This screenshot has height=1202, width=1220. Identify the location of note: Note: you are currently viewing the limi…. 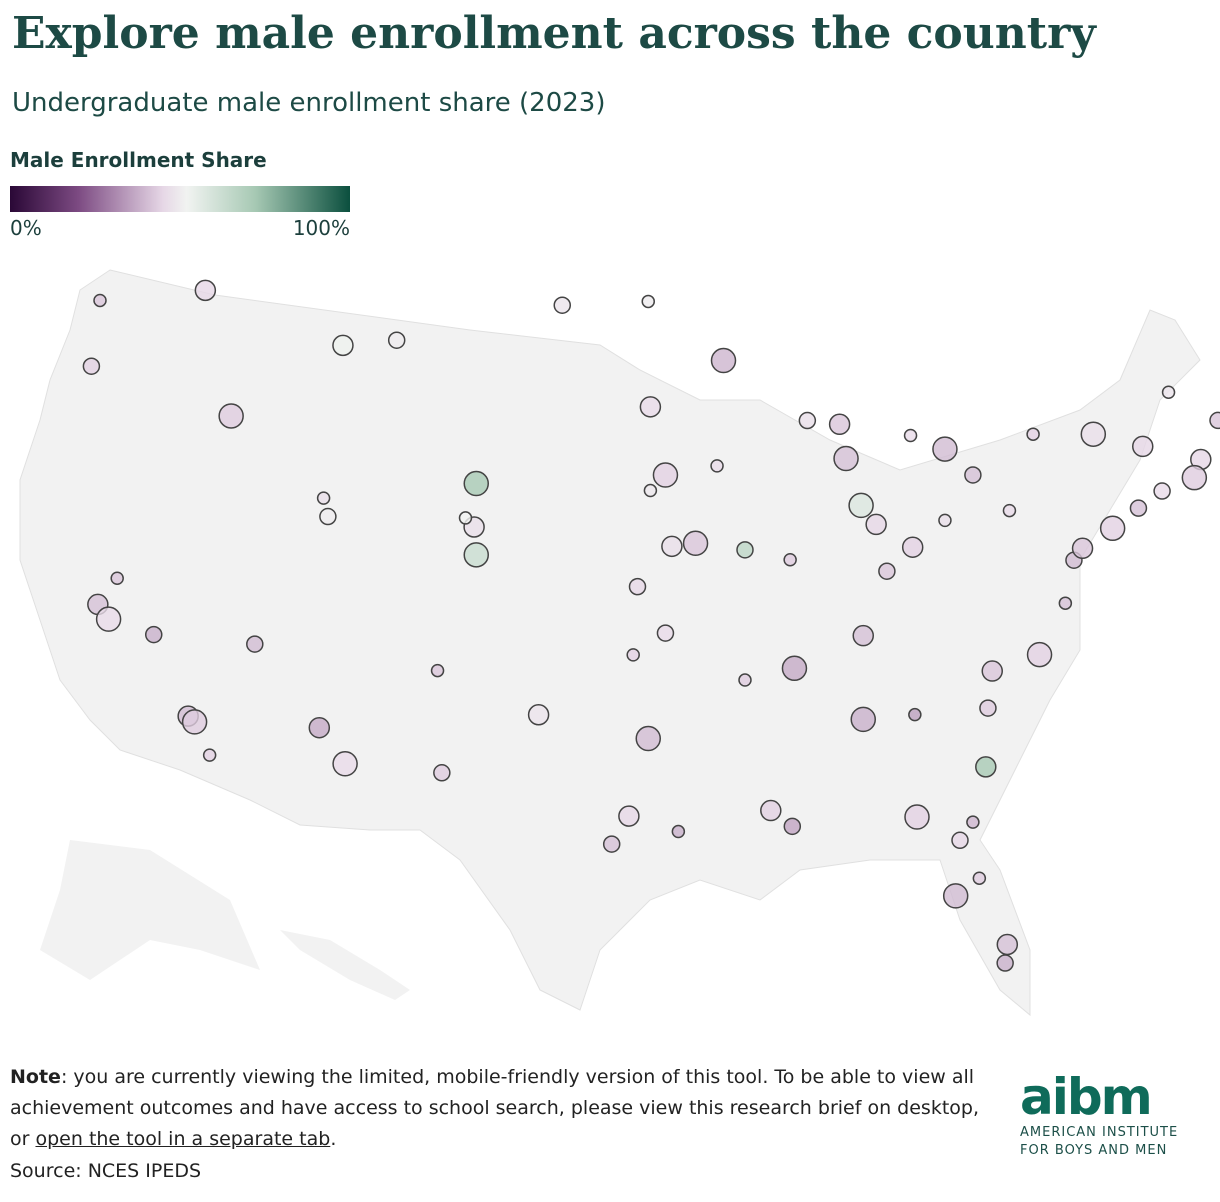
(505, 1108).